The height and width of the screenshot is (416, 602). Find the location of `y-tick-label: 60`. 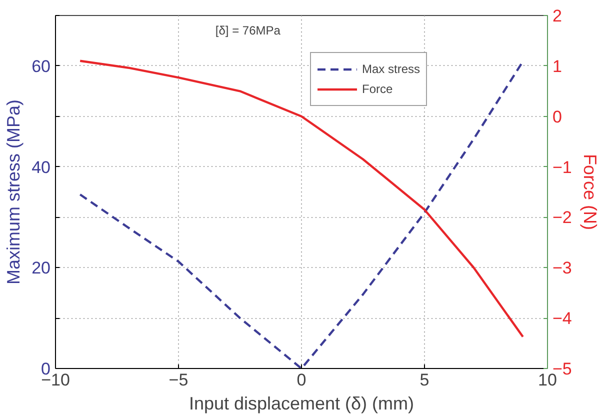

y-tick-label: 60 is located at coordinates (41, 66).